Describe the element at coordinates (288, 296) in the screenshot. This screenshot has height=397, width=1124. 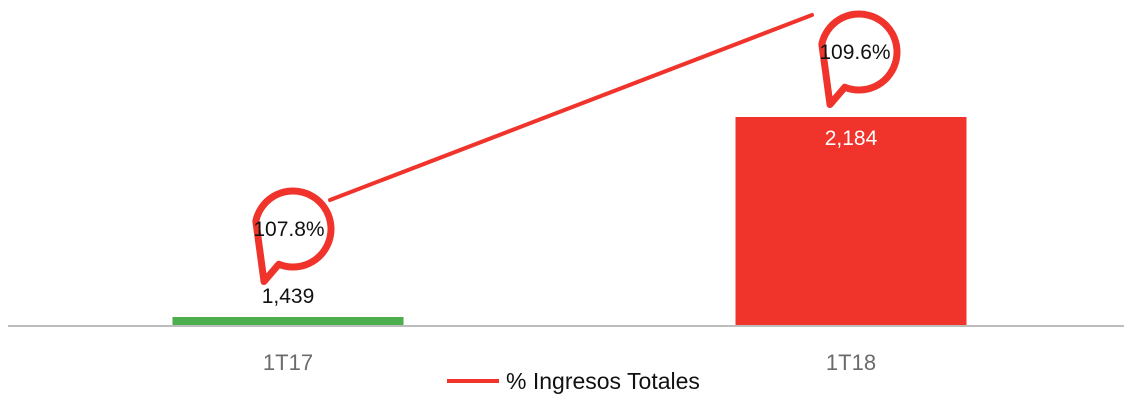
I see `bar-value-label-1T17: 1,439` at that location.